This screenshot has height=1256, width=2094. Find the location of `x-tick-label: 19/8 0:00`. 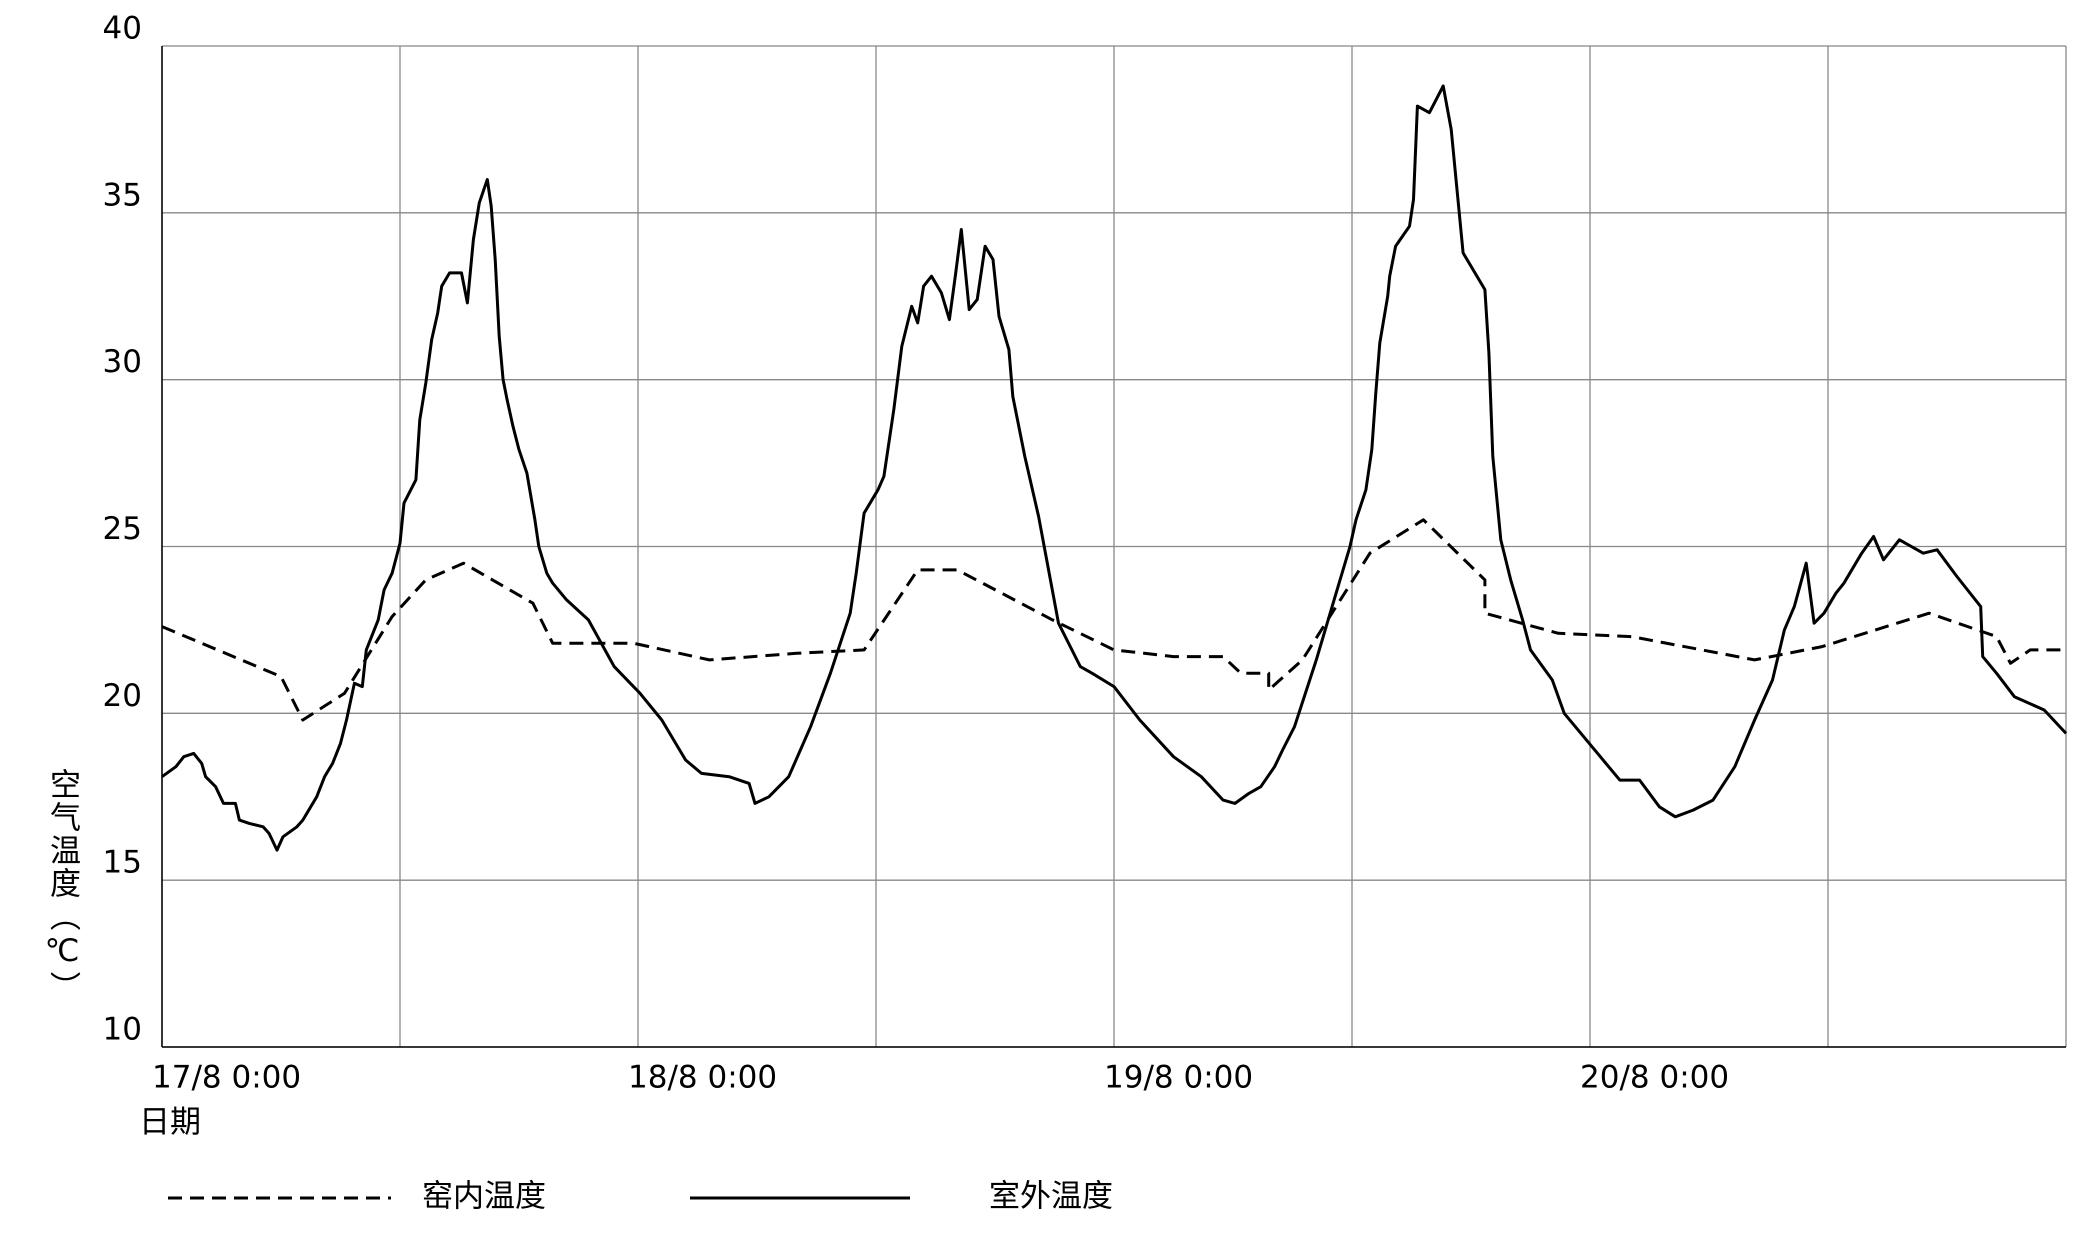

x-tick-label: 19/8 0:00 is located at coordinates (1178, 1078).